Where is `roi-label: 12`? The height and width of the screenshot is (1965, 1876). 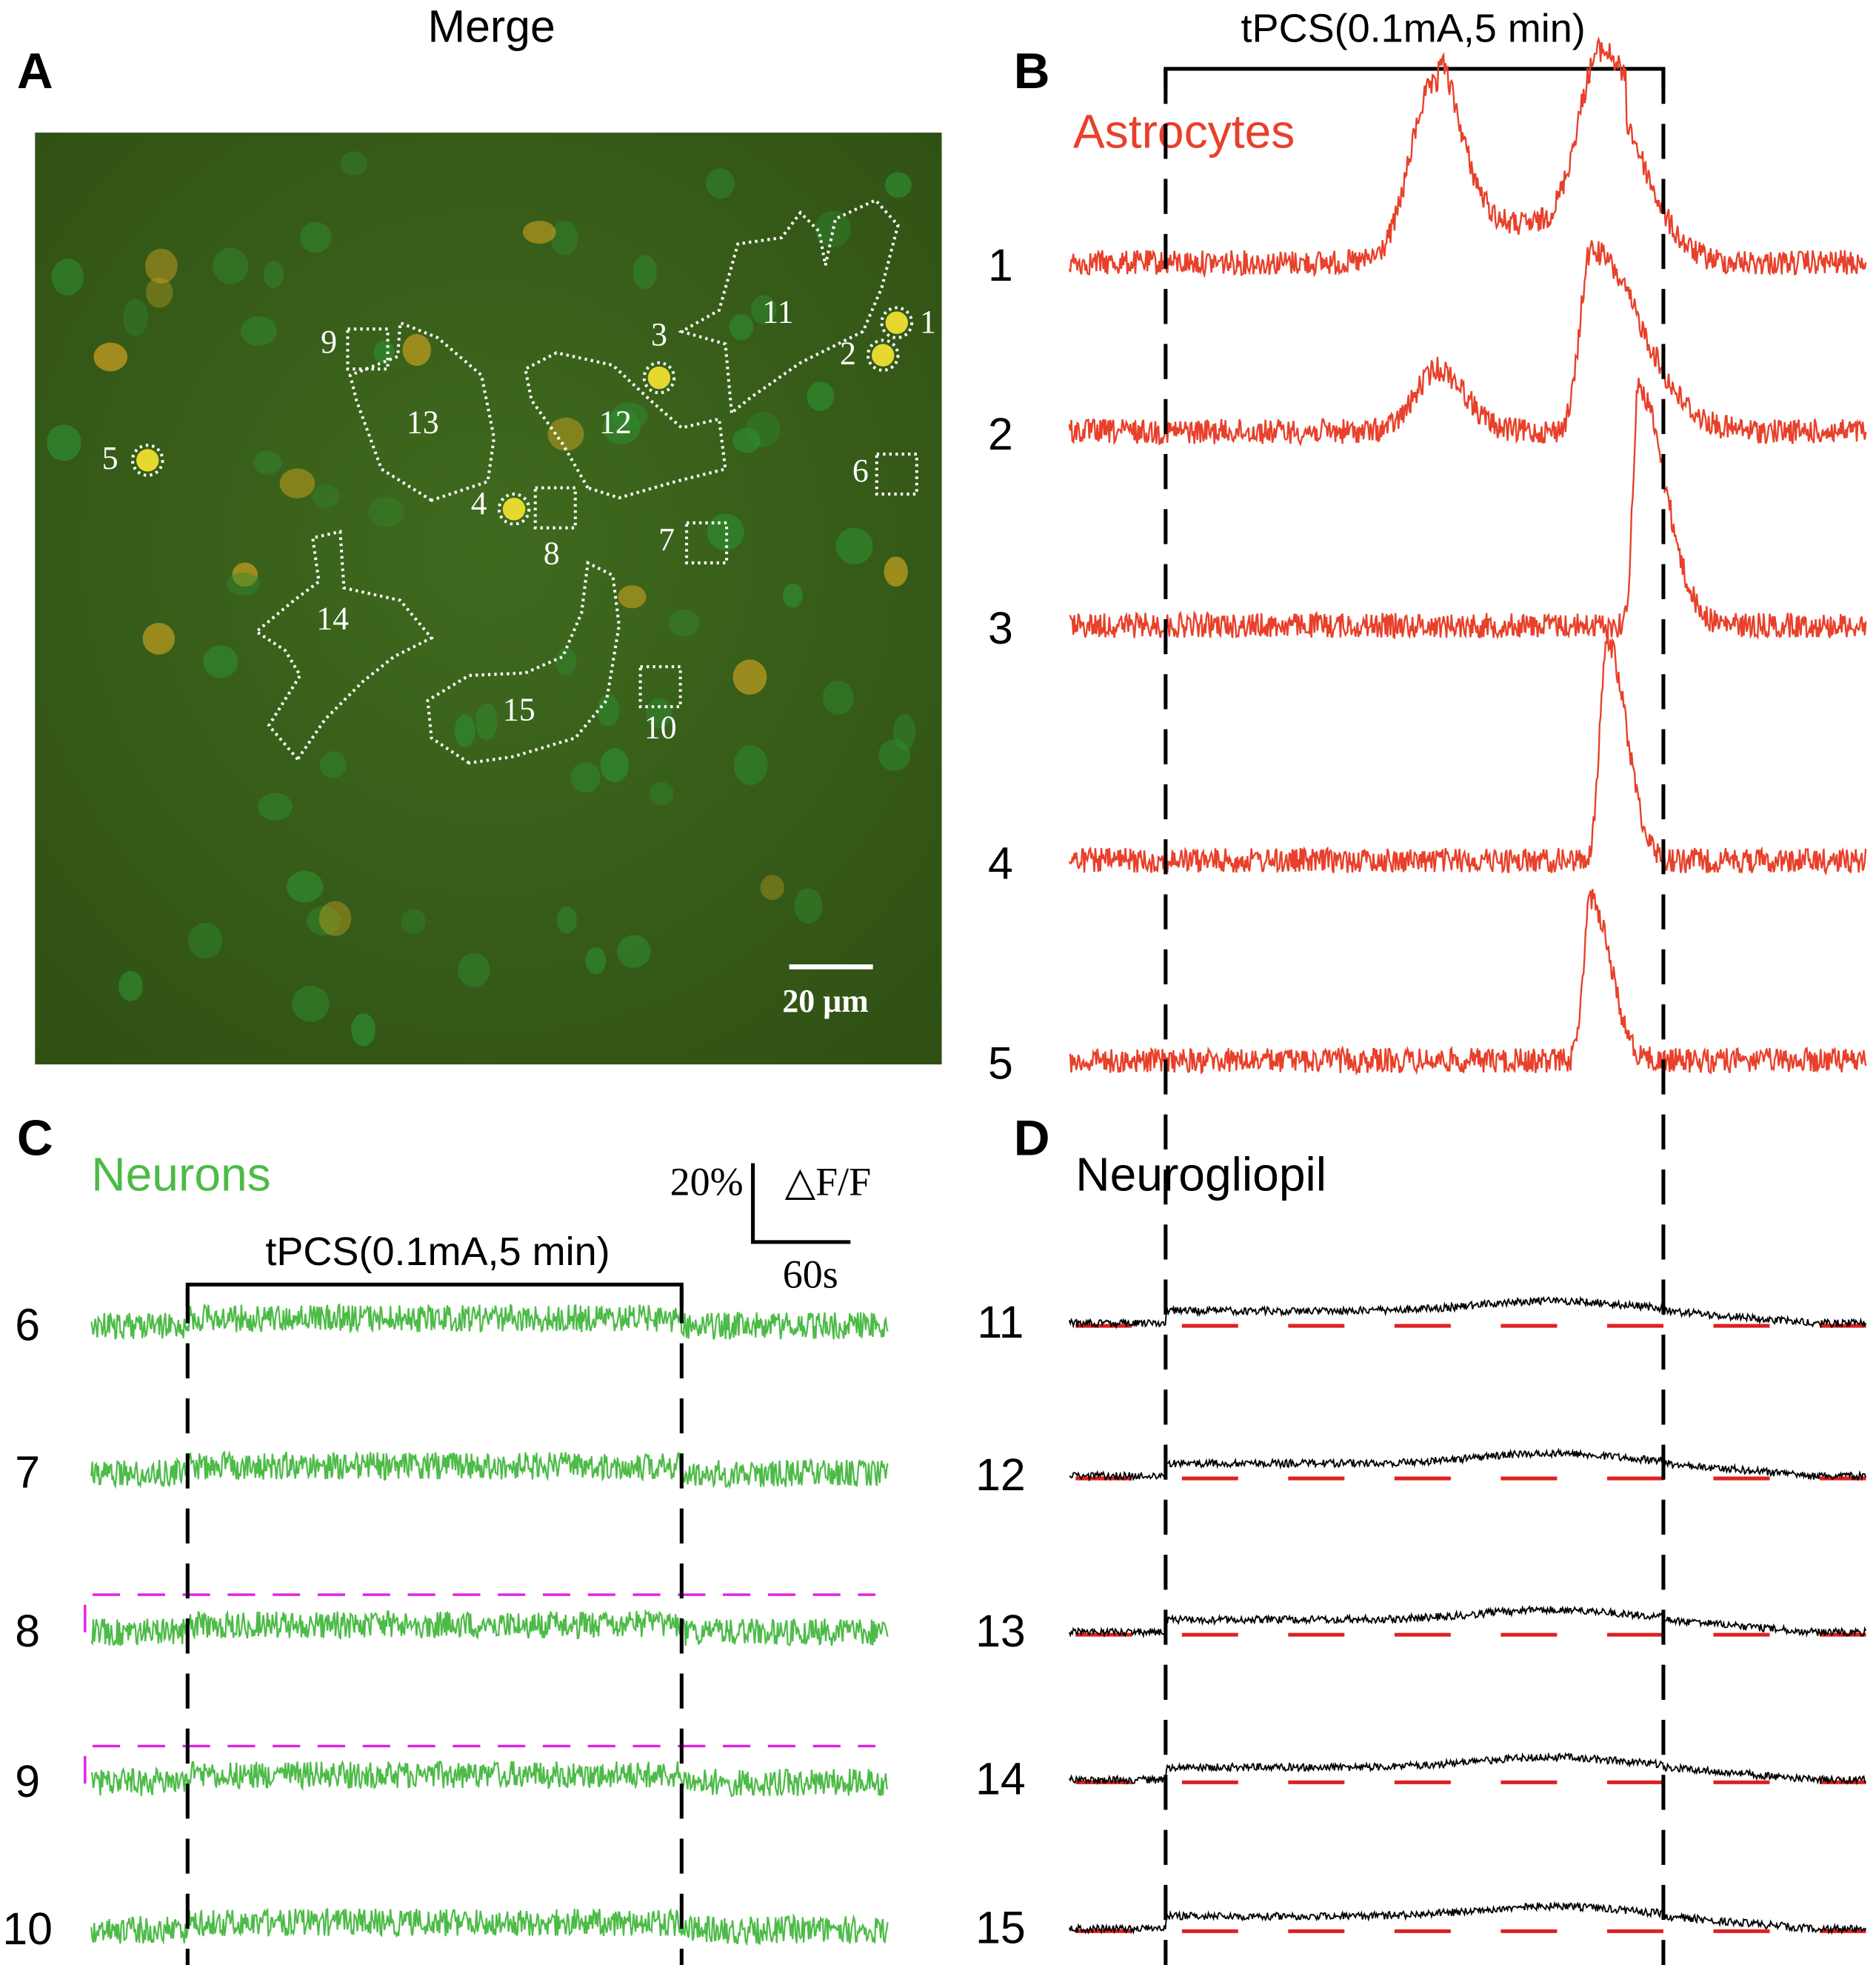
roi-label: 12 is located at coordinates (615, 422).